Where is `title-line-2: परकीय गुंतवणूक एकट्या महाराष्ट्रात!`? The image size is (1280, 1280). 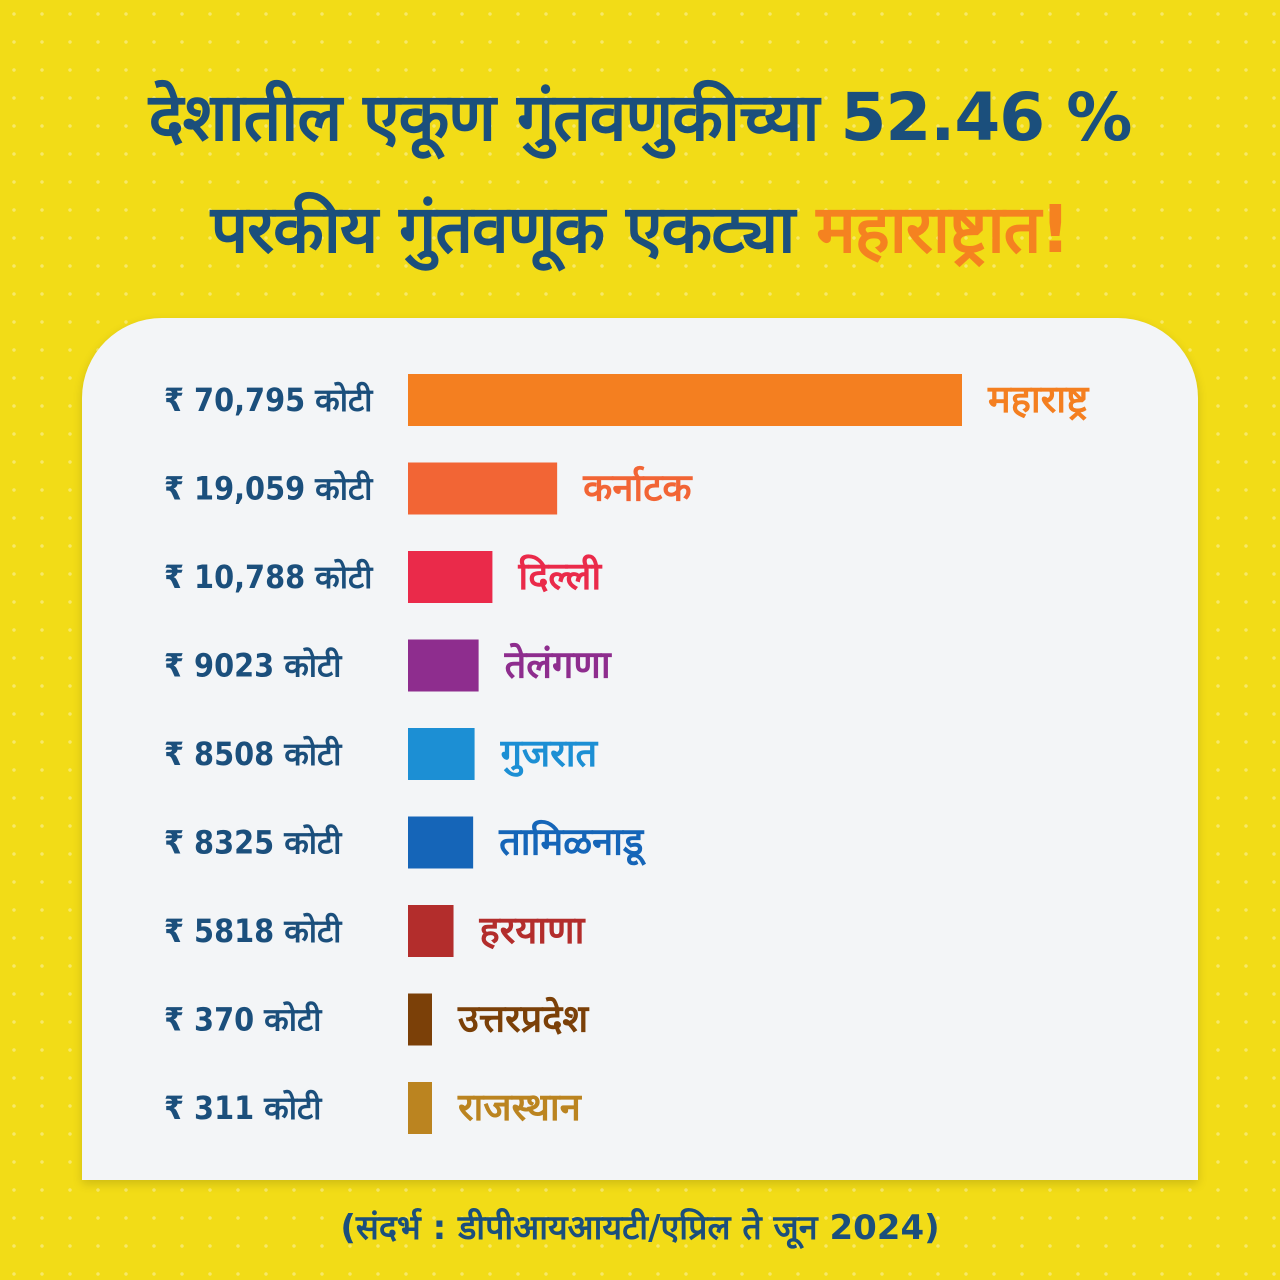
title-line-2: परकीय गुंतवणूक एकट्या महाराष्ट्रात! is located at coordinates (640, 230).